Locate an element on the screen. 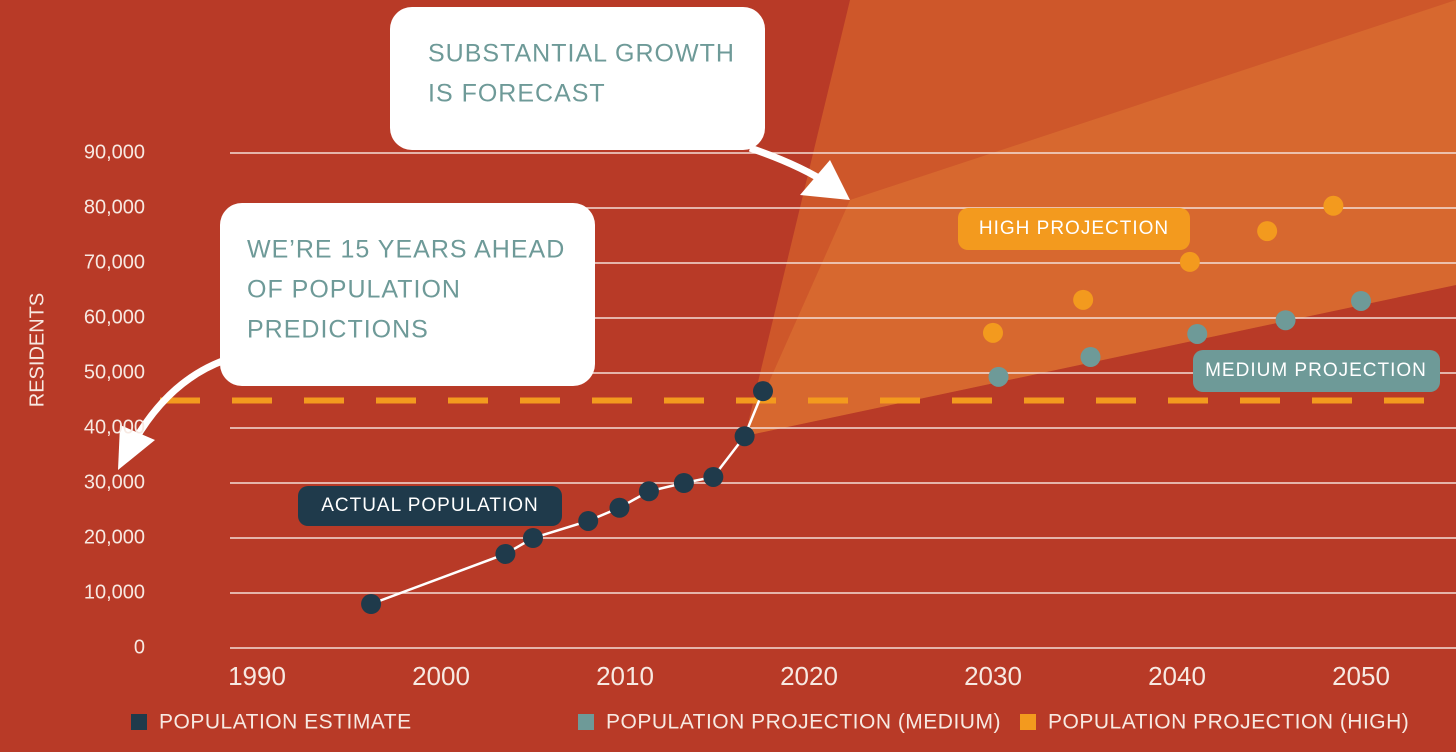 The image size is (1456, 752). y-tick-label: 50,000 is located at coordinates (114, 372).